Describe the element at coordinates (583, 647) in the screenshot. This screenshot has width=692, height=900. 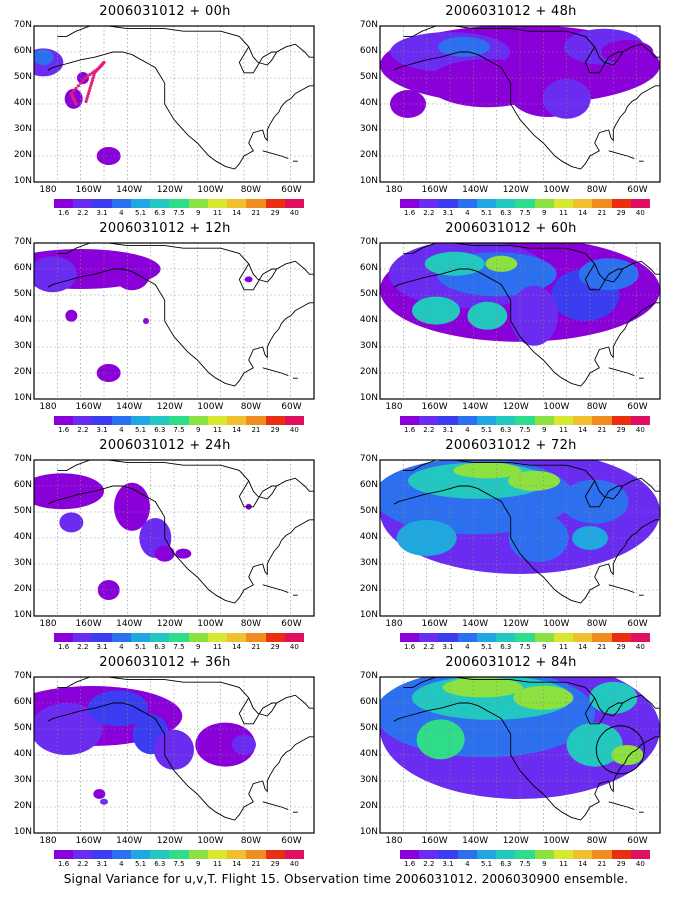
I see `colorbar-label: 14` at that location.